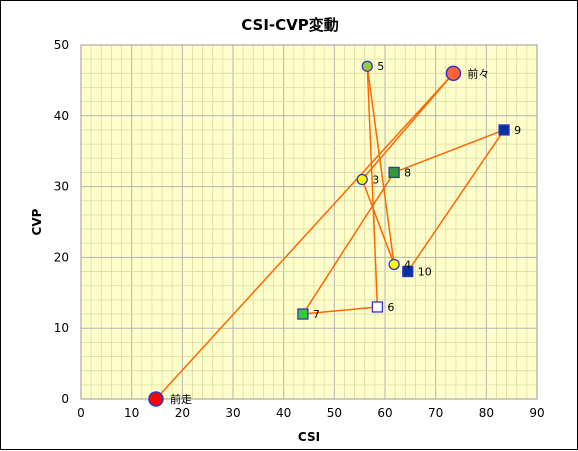 This screenshot has height=451, width=578. What do you see at coordinates (61, 257) in the screenshot?
I see `y-tick-label: 20` at bounding box center [61, 257].